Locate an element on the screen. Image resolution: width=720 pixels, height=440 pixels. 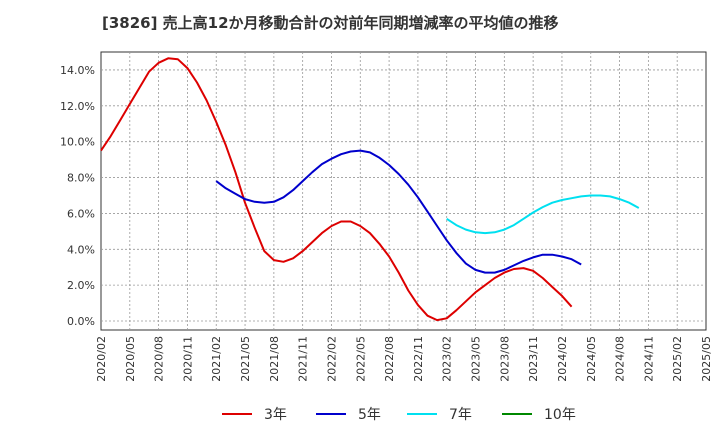
x-tick-label: 2021/02 is located at coordinates (216, 359).